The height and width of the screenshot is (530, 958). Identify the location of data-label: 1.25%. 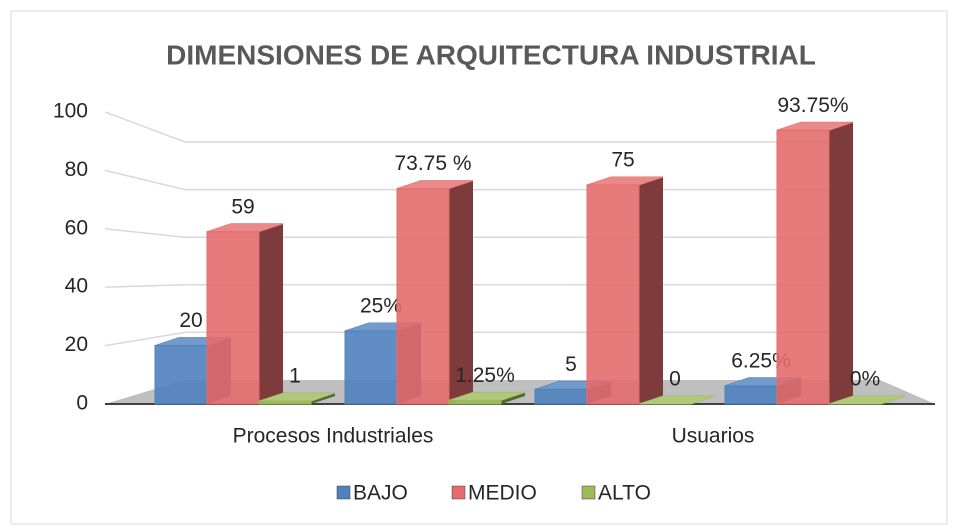
(485, 375).